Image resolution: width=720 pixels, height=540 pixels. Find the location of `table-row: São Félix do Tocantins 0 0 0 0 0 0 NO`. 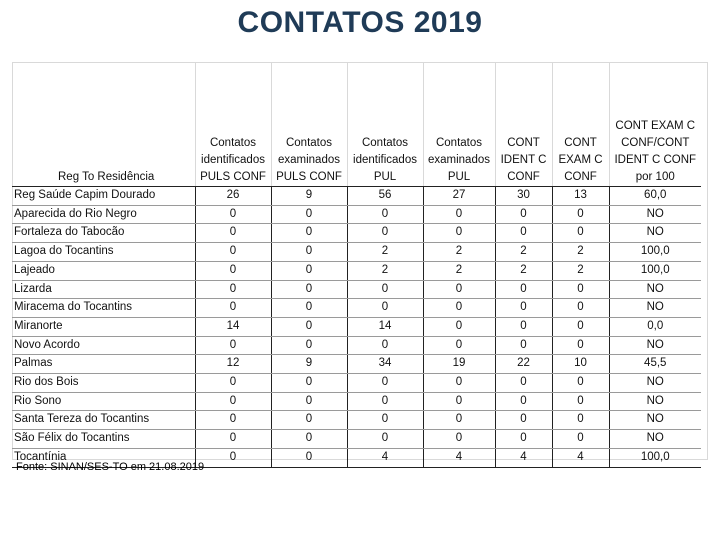

table-row: São Félix do Tocantins 0 0 0 0 0 0 NO is located at coordinates (356, 439).